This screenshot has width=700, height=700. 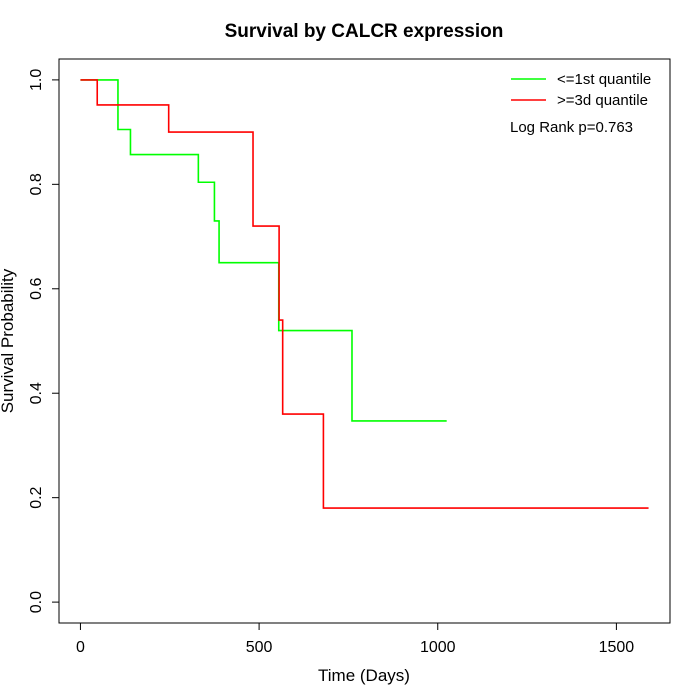 I want to click on legend-label-2: >=3d quantile, so click(x=602, y=100).